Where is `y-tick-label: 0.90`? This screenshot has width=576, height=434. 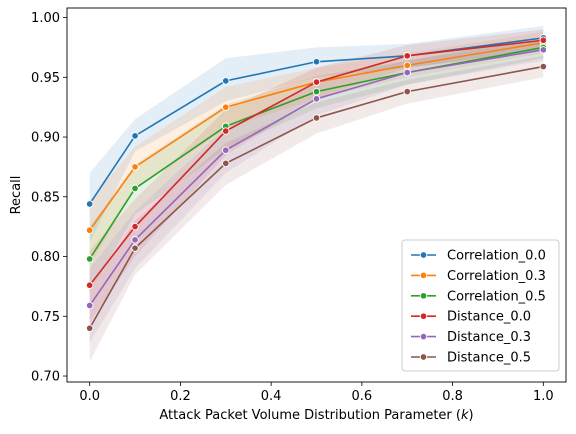 y-tick-label: 0.90 is located at coordinates (45, 138).